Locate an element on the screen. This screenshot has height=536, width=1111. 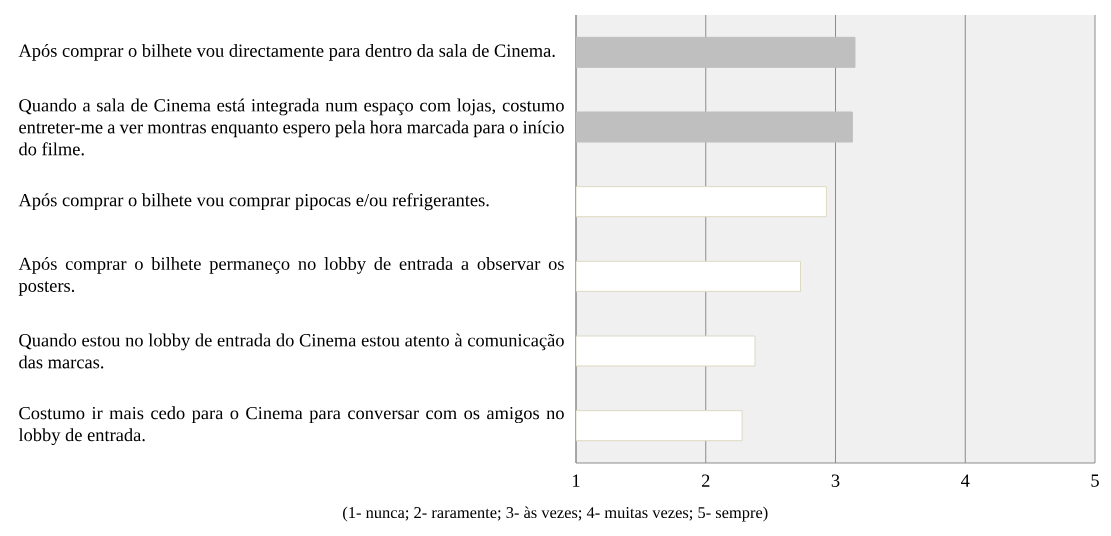
y-tick-label: Após comprar o bilhete permaneço no lobby de entrada a observar os posters. is located at coordinates (291, 276).